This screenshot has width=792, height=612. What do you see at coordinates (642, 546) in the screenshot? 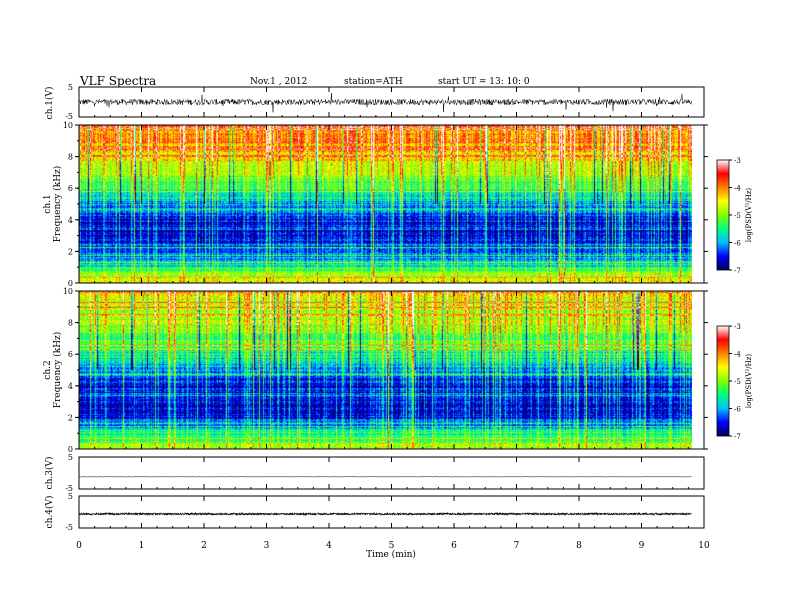
I see `time-tick-label: 9` at bounding box center [642, 546].